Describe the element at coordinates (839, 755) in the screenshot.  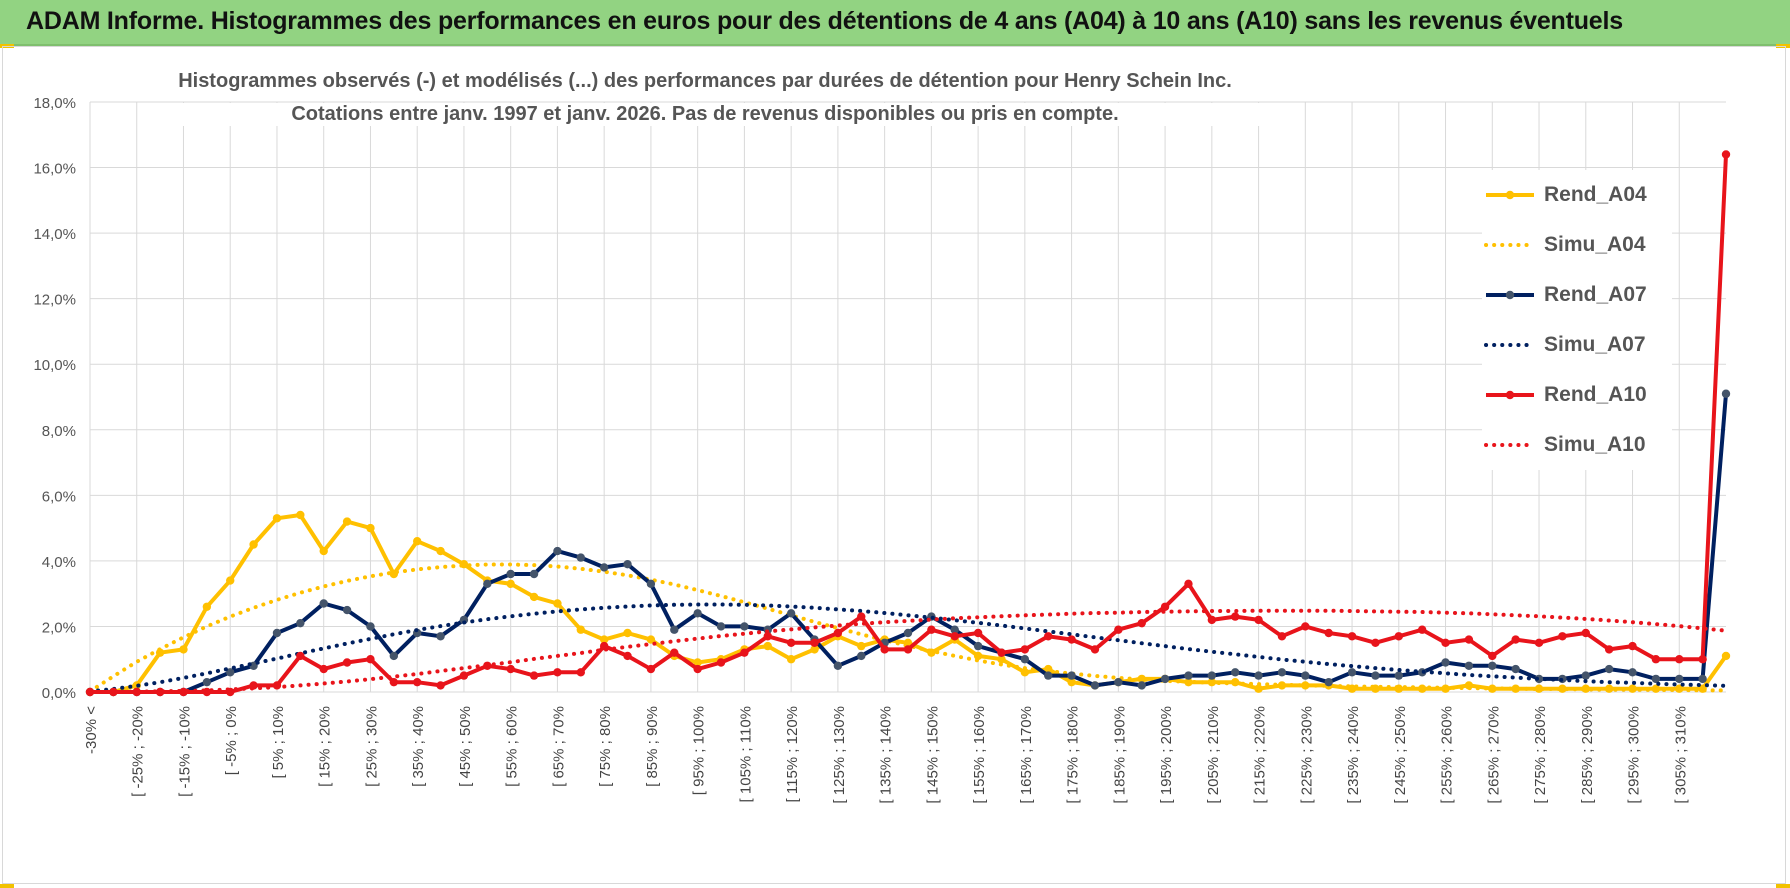
I see `x-tick-label: [ 125% ; 130%` at that location.